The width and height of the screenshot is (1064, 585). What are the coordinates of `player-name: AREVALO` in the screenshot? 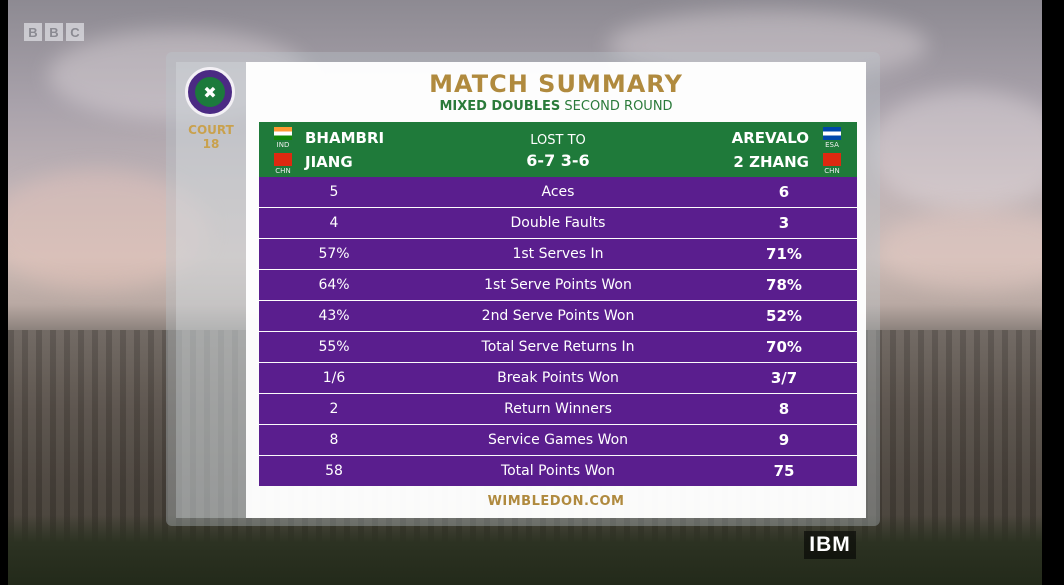 It's located at (770, 138).